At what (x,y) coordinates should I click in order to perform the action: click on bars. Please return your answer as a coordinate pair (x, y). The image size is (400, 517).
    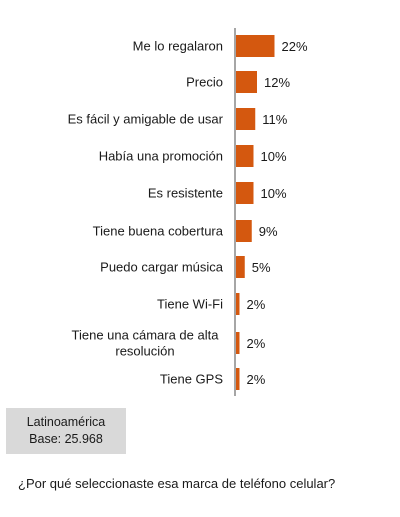
    Looking at the image, I should click on (255, 212).